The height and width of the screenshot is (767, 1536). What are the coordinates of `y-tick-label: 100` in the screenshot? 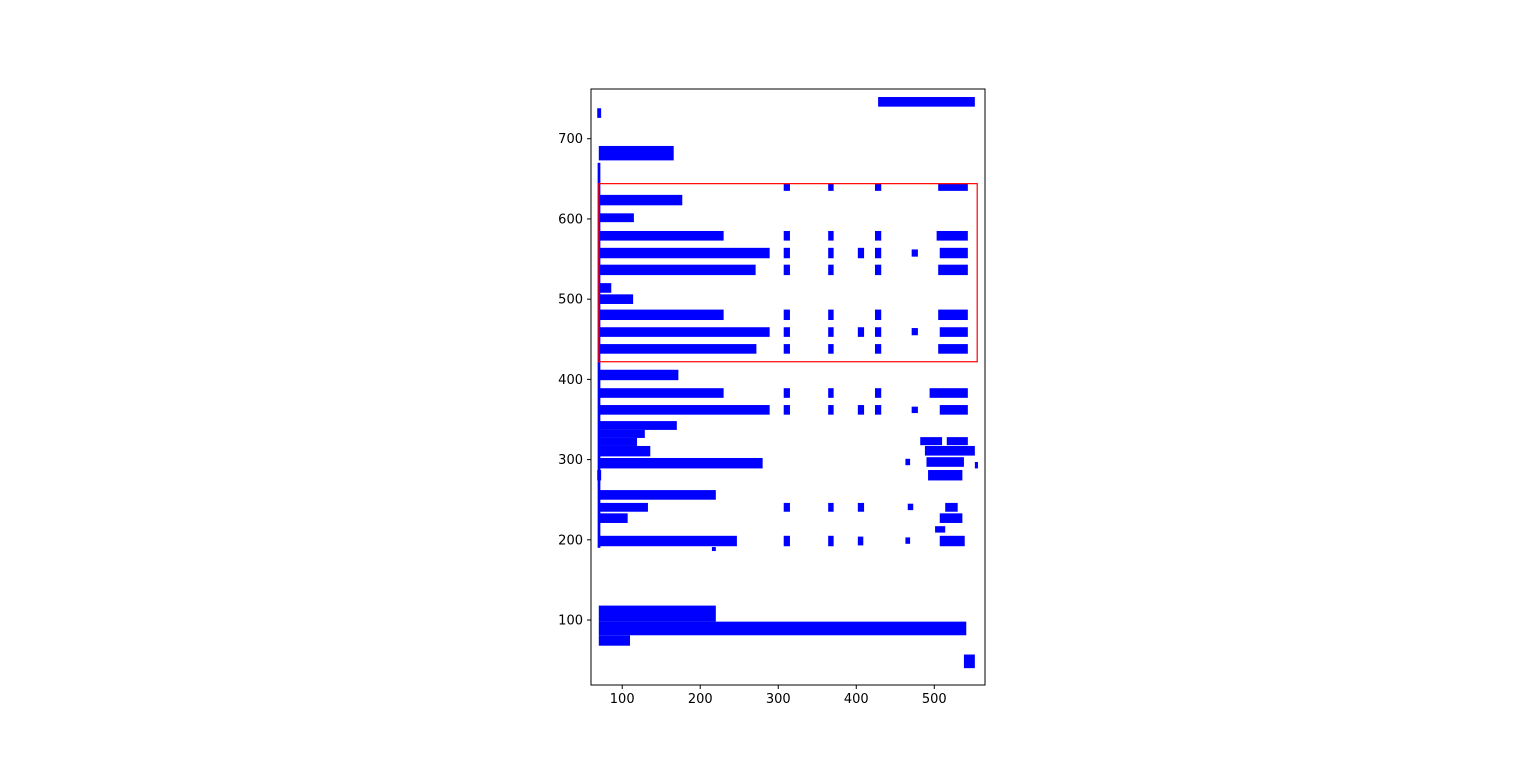 It's located at (570, 621).